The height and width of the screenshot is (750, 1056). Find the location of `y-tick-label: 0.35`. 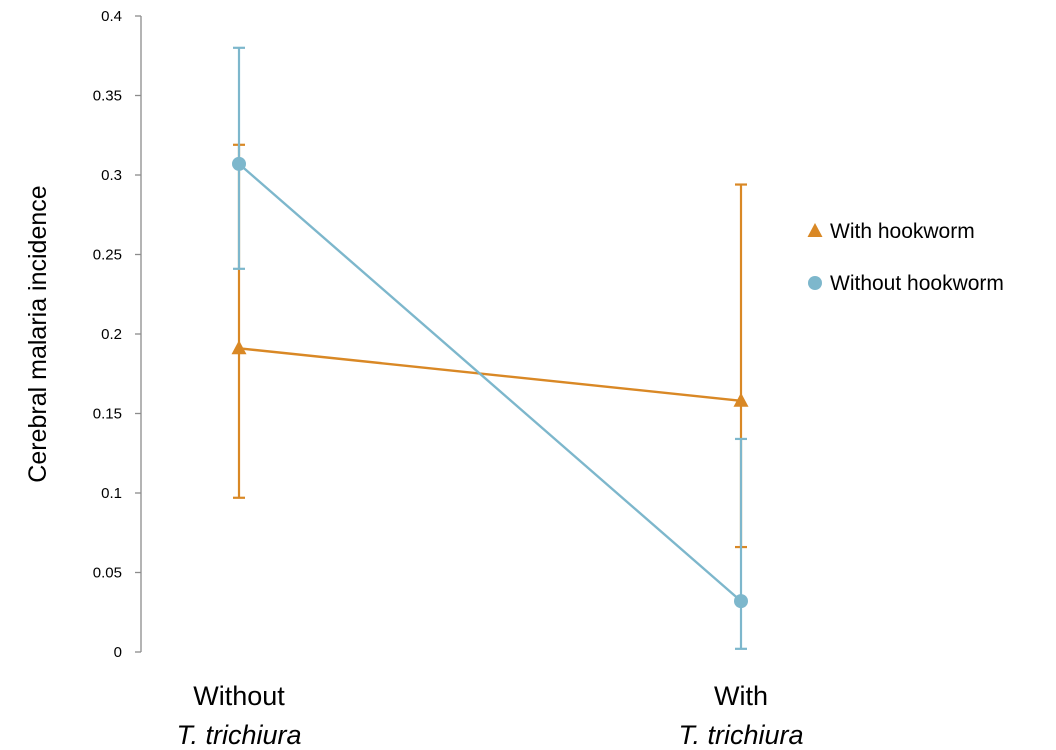

y-tick-label: 0.35 is located at coordinates (107, 96).